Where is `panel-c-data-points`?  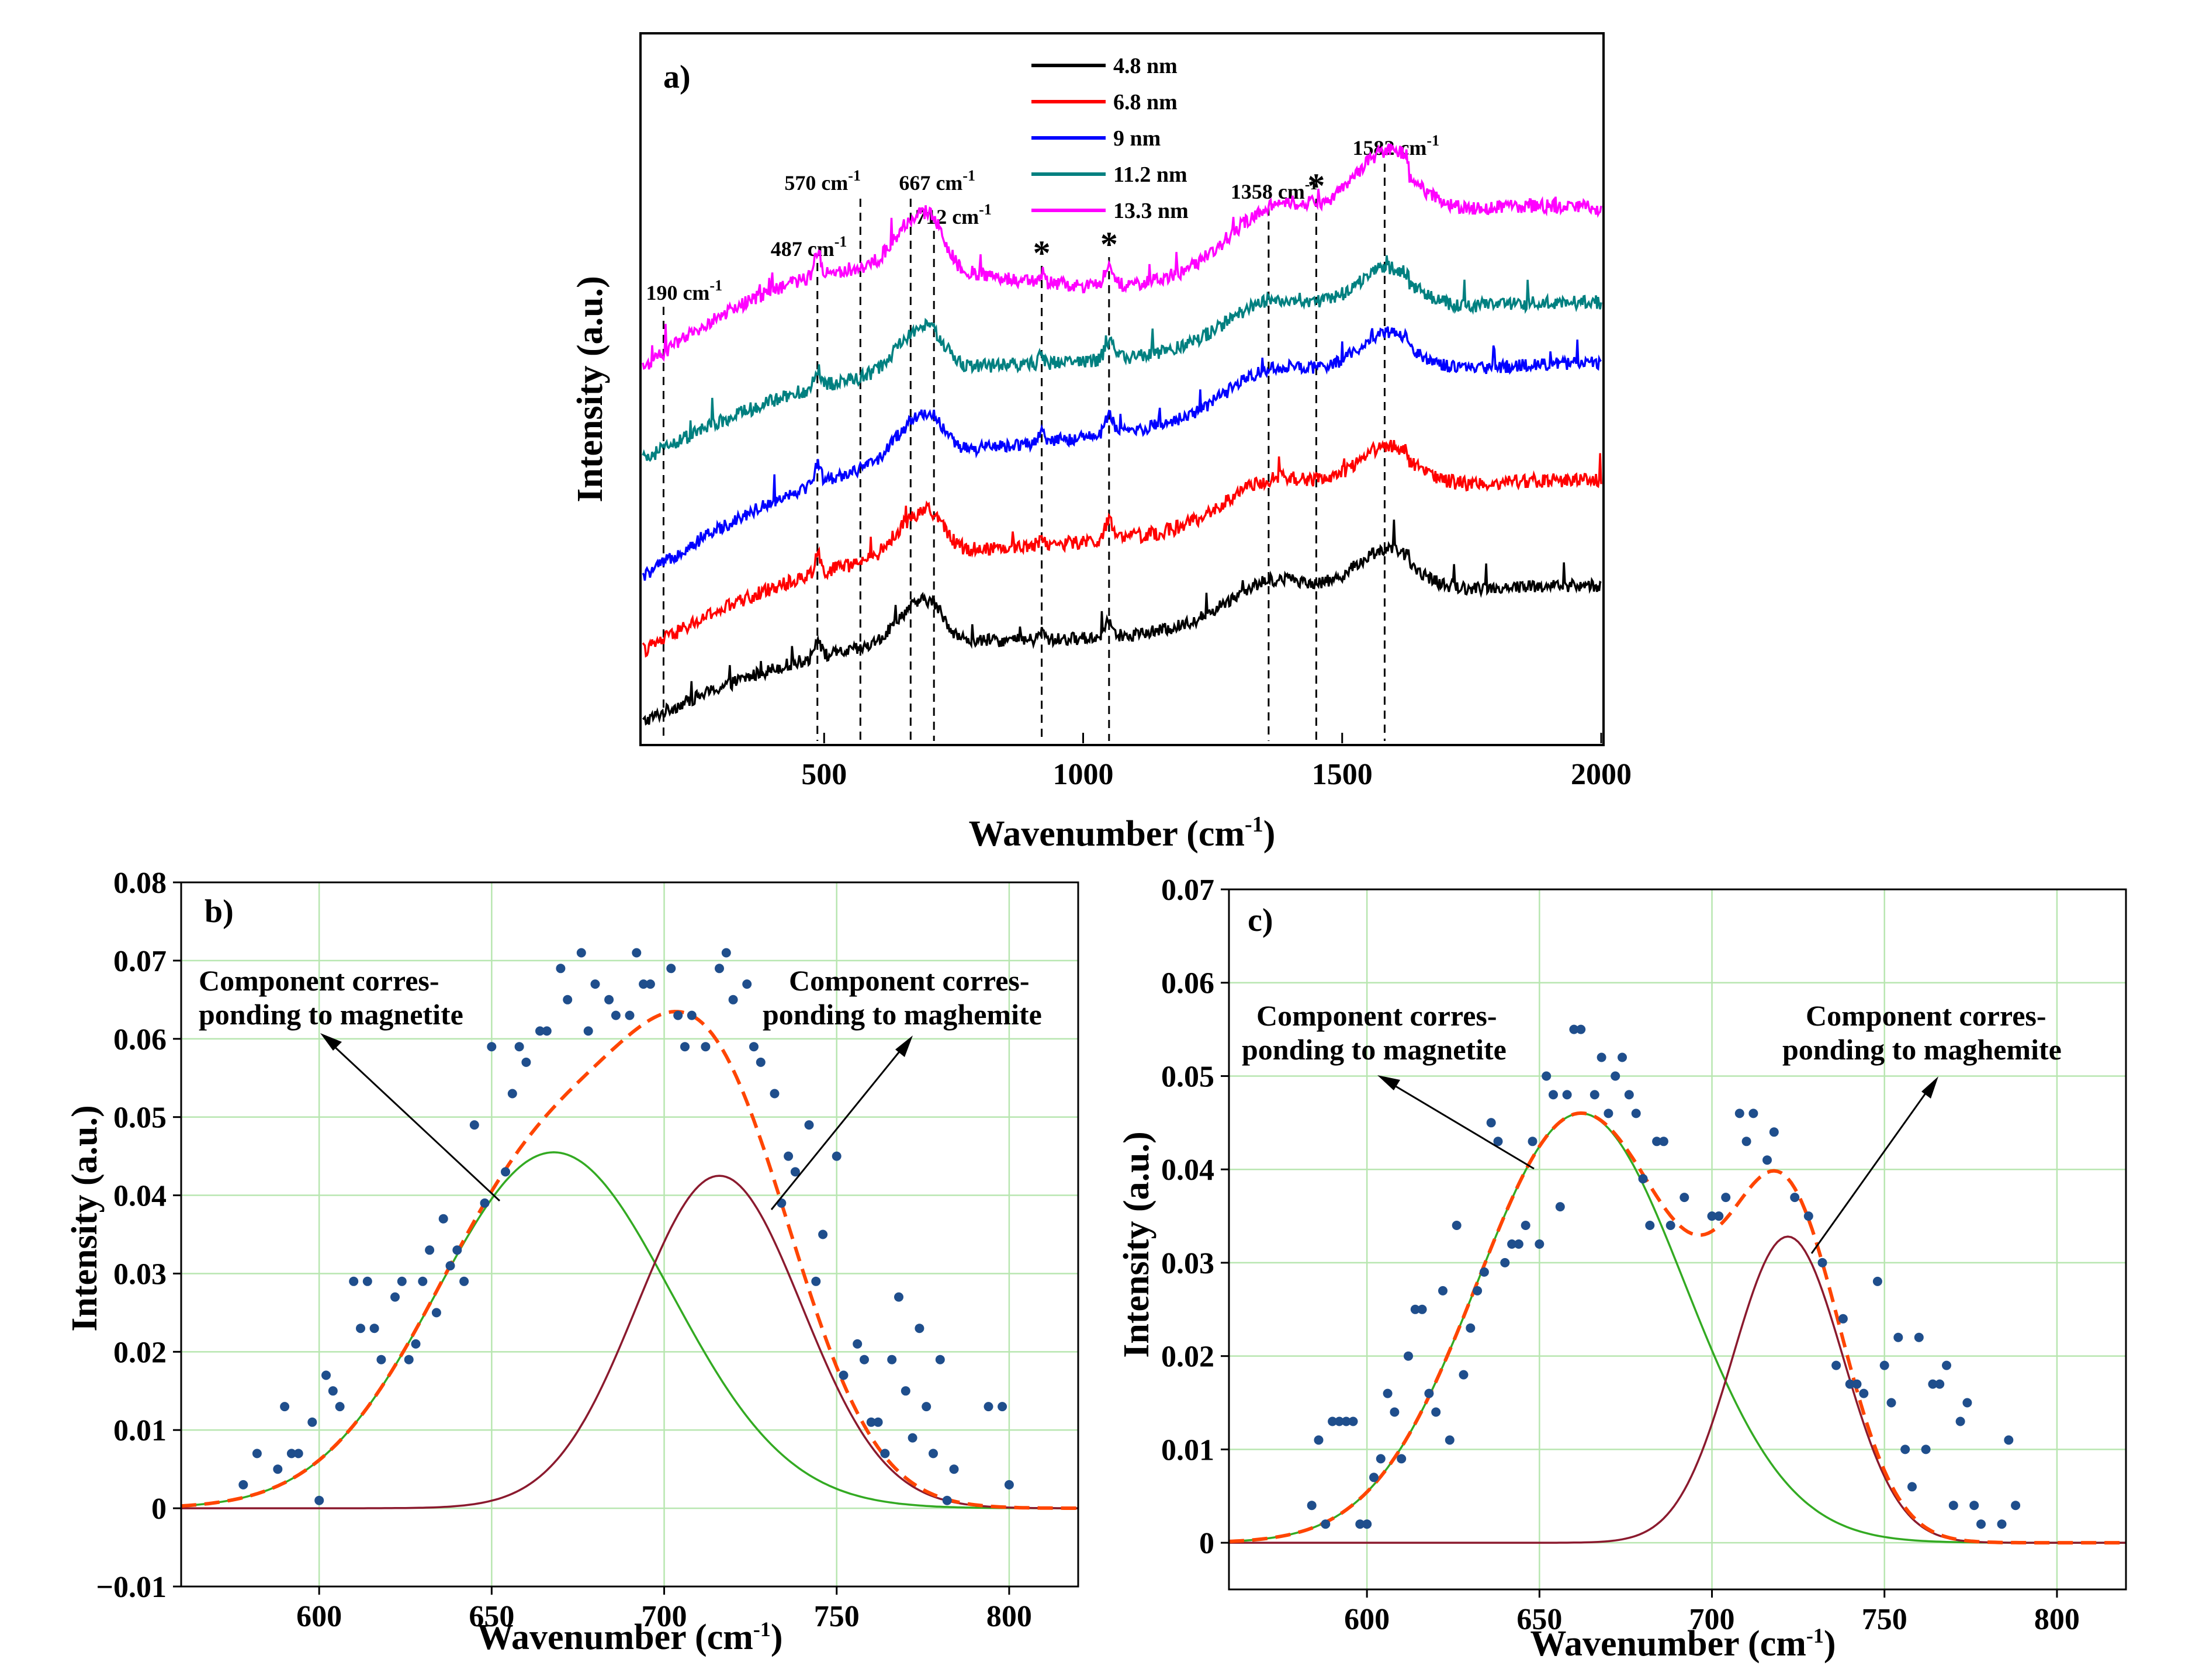
panel-c-data-points is located at coordinates (1664, 1276).